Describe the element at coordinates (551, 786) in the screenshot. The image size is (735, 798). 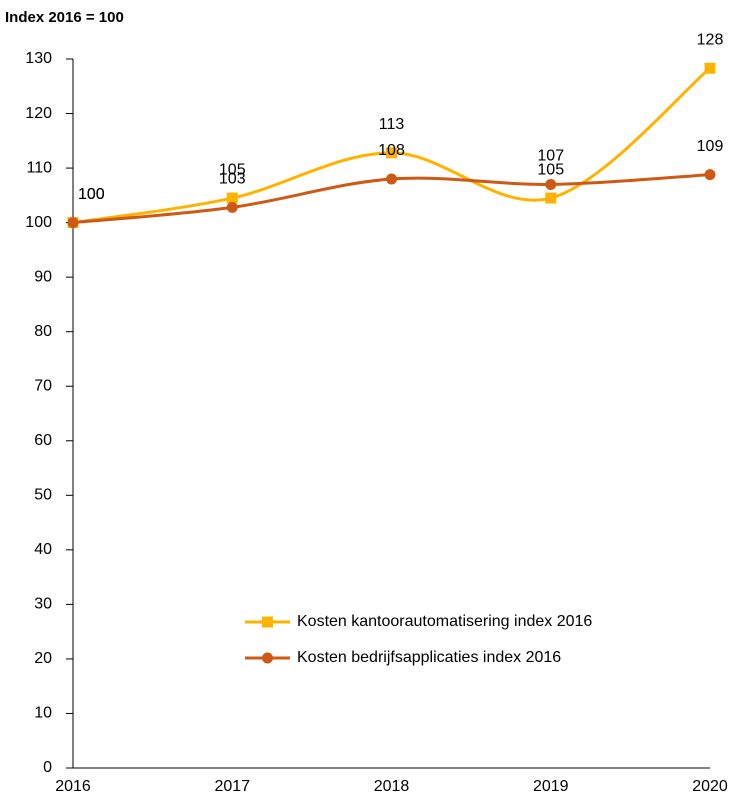
I see `x-tick-label: 2019` at that location.